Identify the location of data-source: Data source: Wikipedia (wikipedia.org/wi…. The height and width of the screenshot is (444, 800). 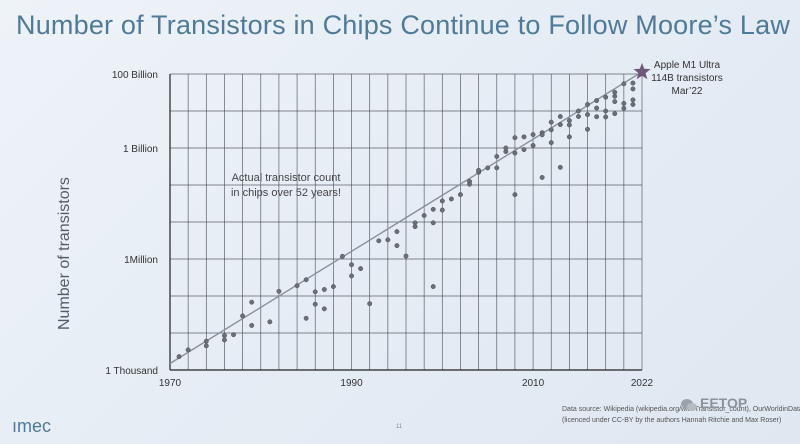
(681, 415).